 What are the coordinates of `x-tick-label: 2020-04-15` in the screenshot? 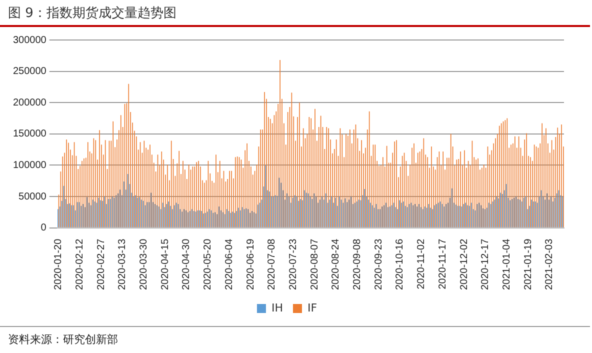 It's located at (165, 264).